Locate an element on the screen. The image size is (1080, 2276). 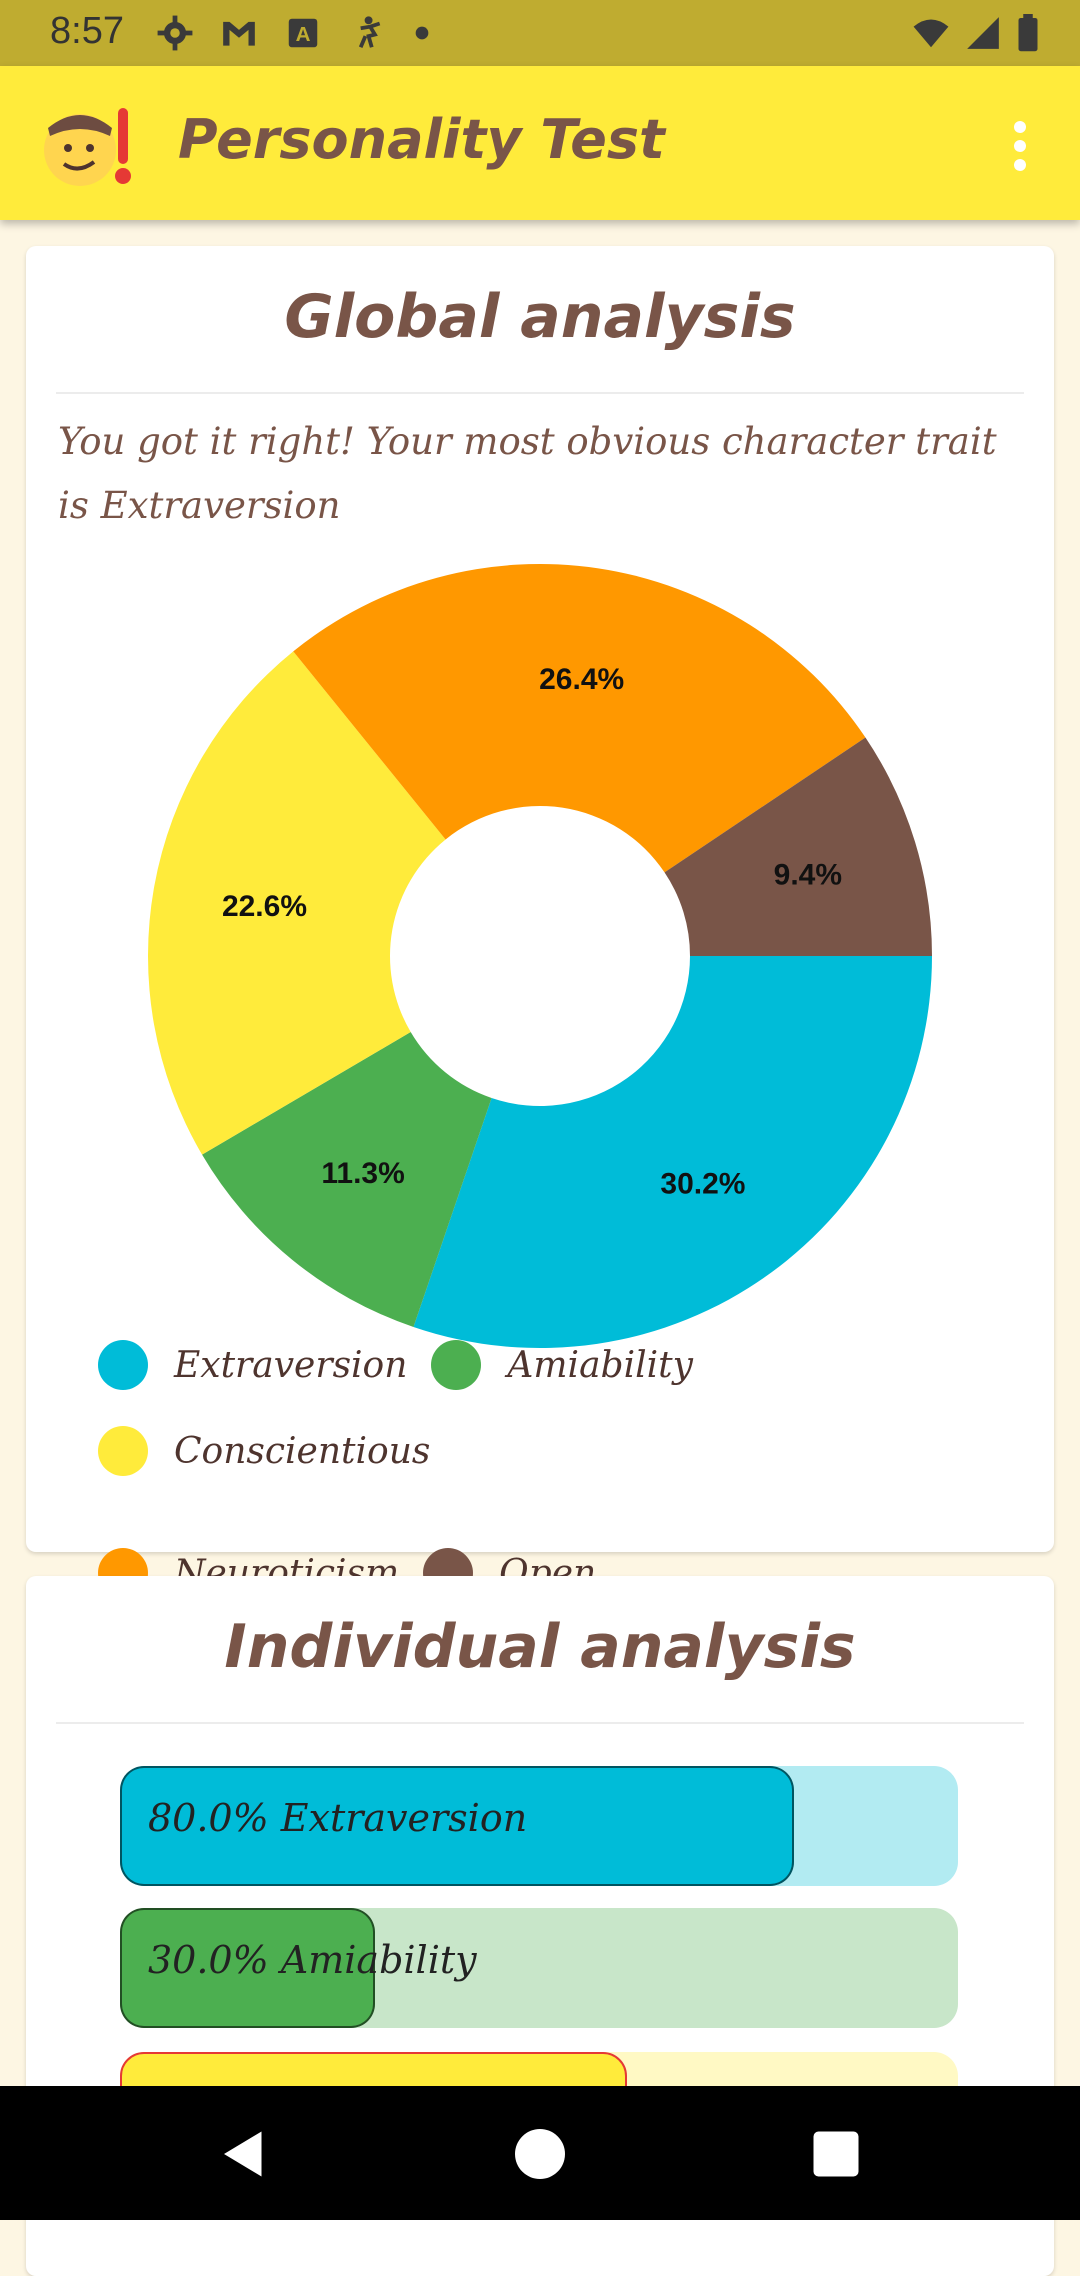
navigation-bar is located at coordinates (540, 2153).